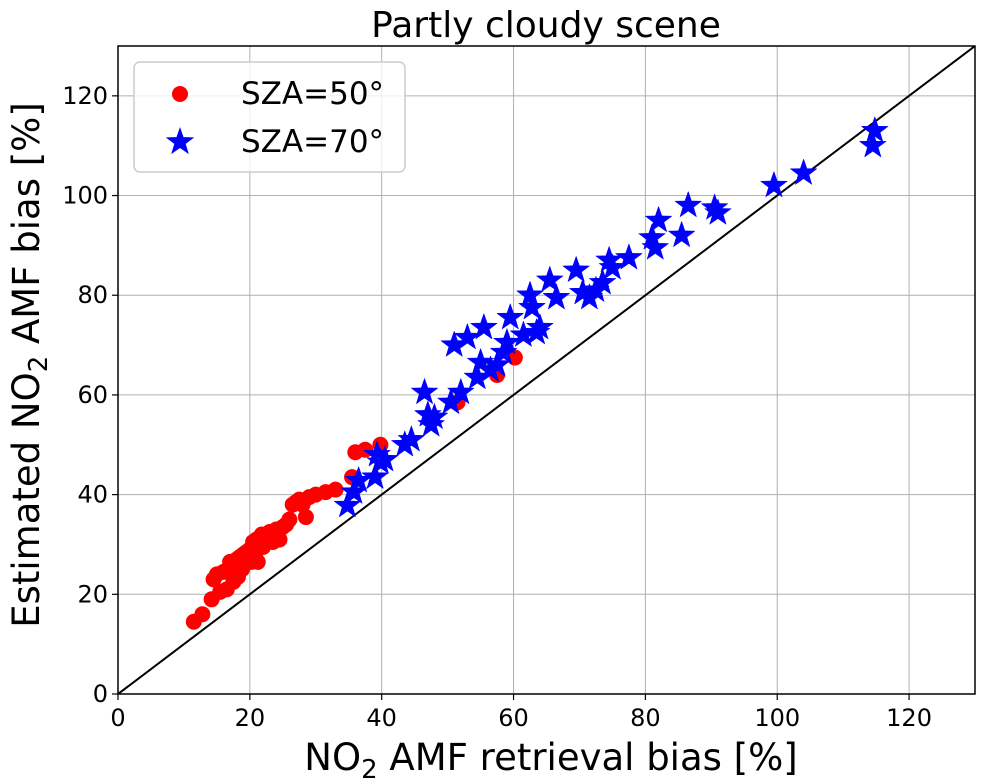  I want to click on x-tick-label: 0, so click(117, 718).